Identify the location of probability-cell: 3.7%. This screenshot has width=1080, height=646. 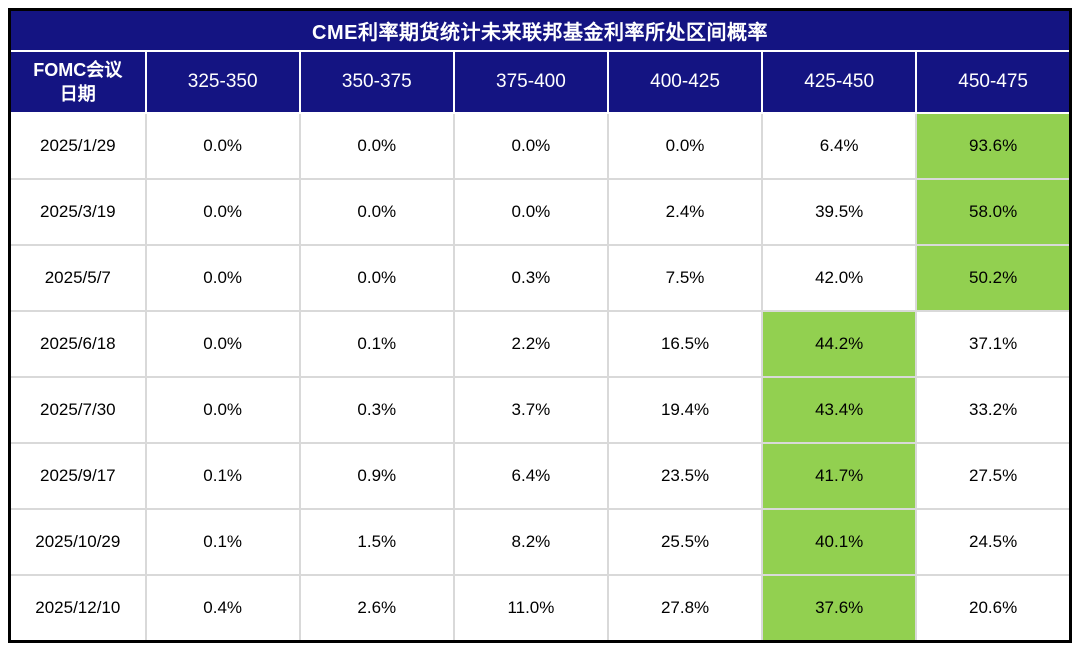
(530, 410).